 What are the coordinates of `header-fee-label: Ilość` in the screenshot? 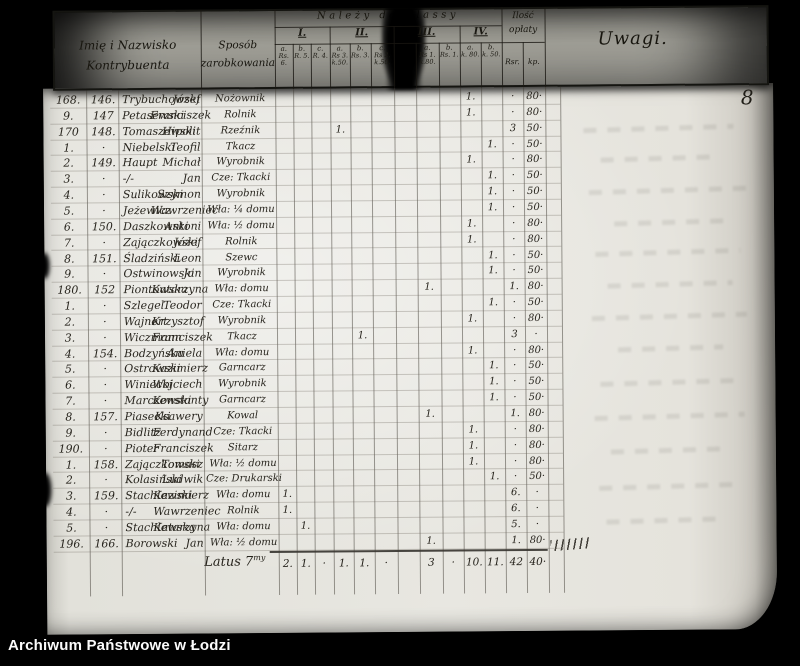 It's located at (523, 16).